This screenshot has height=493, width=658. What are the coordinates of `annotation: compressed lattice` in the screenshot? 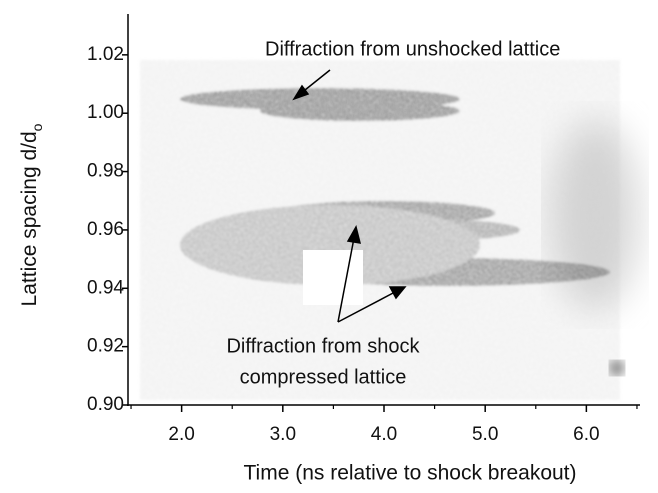 It's located at (323, 377).